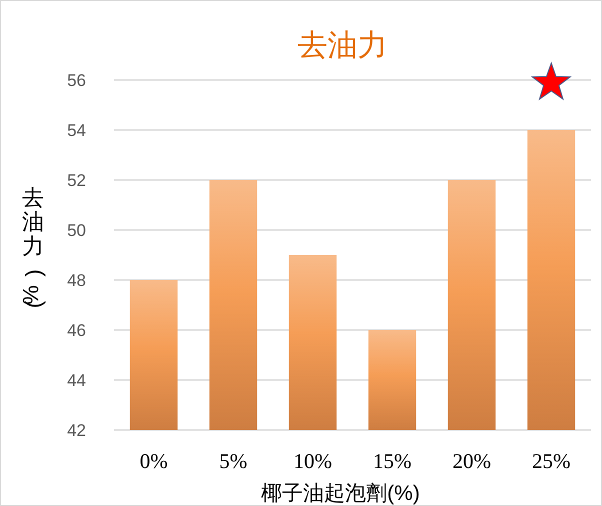 Image resolution: width=602 pixels, height=506 pixels. What do you see at coordinates (551, 461) in the screenshot?
I see `x-tick-label: 25%` at bounding box center [551, 461].